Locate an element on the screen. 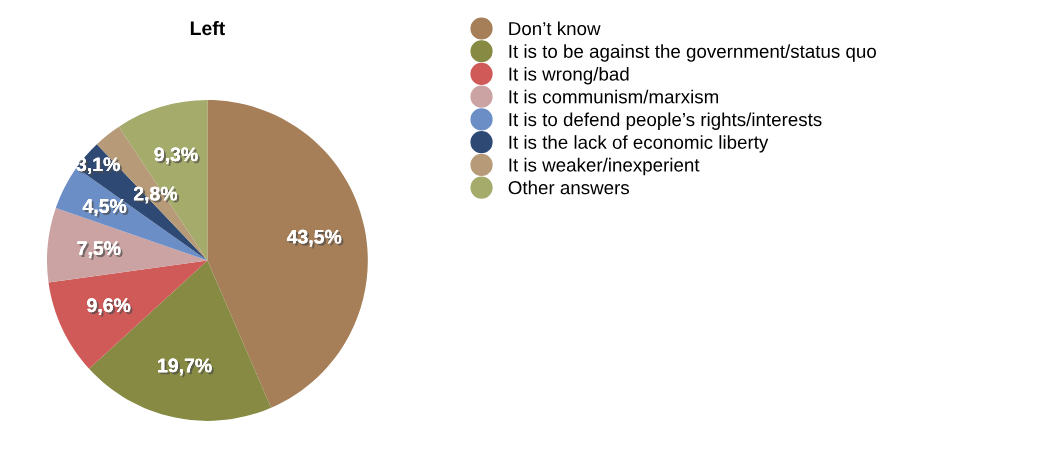 This screenshot has width=1037, height=461. legend-label: It is wrong/bad is located at coordinates (569, 75).